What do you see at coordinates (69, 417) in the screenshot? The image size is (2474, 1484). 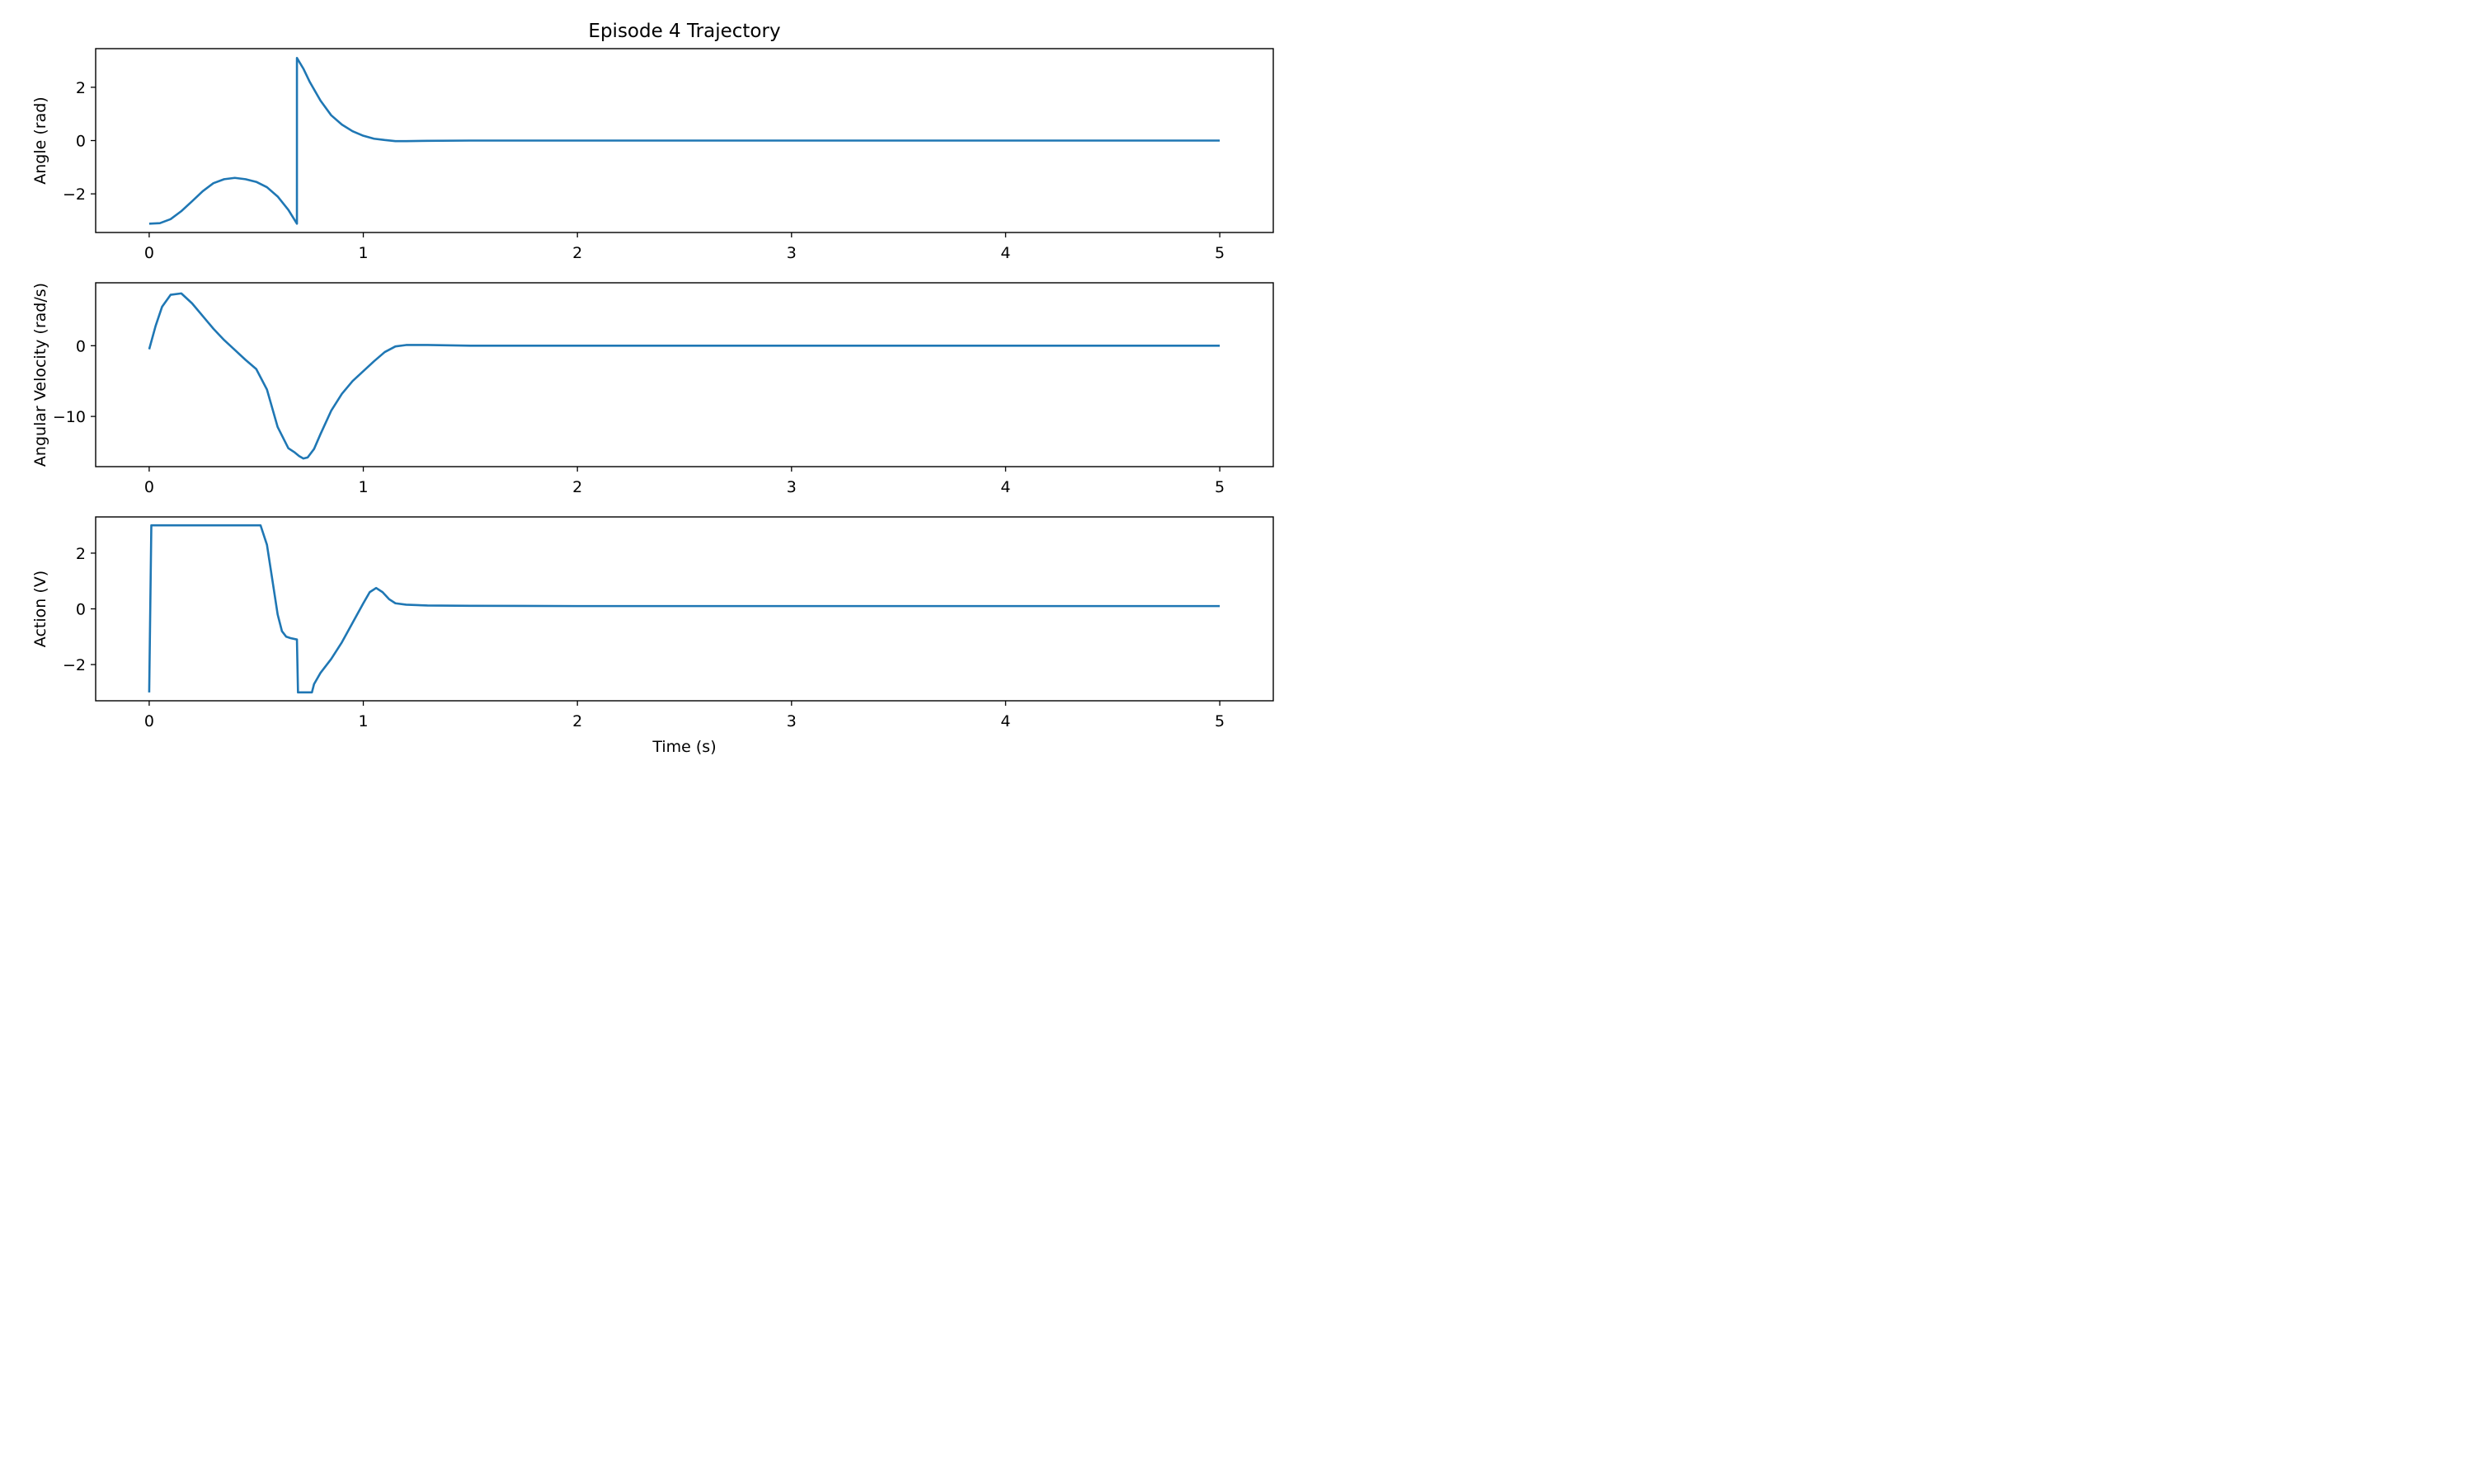 I see `y-tick-label: −10` at bounding box center [69, 417].